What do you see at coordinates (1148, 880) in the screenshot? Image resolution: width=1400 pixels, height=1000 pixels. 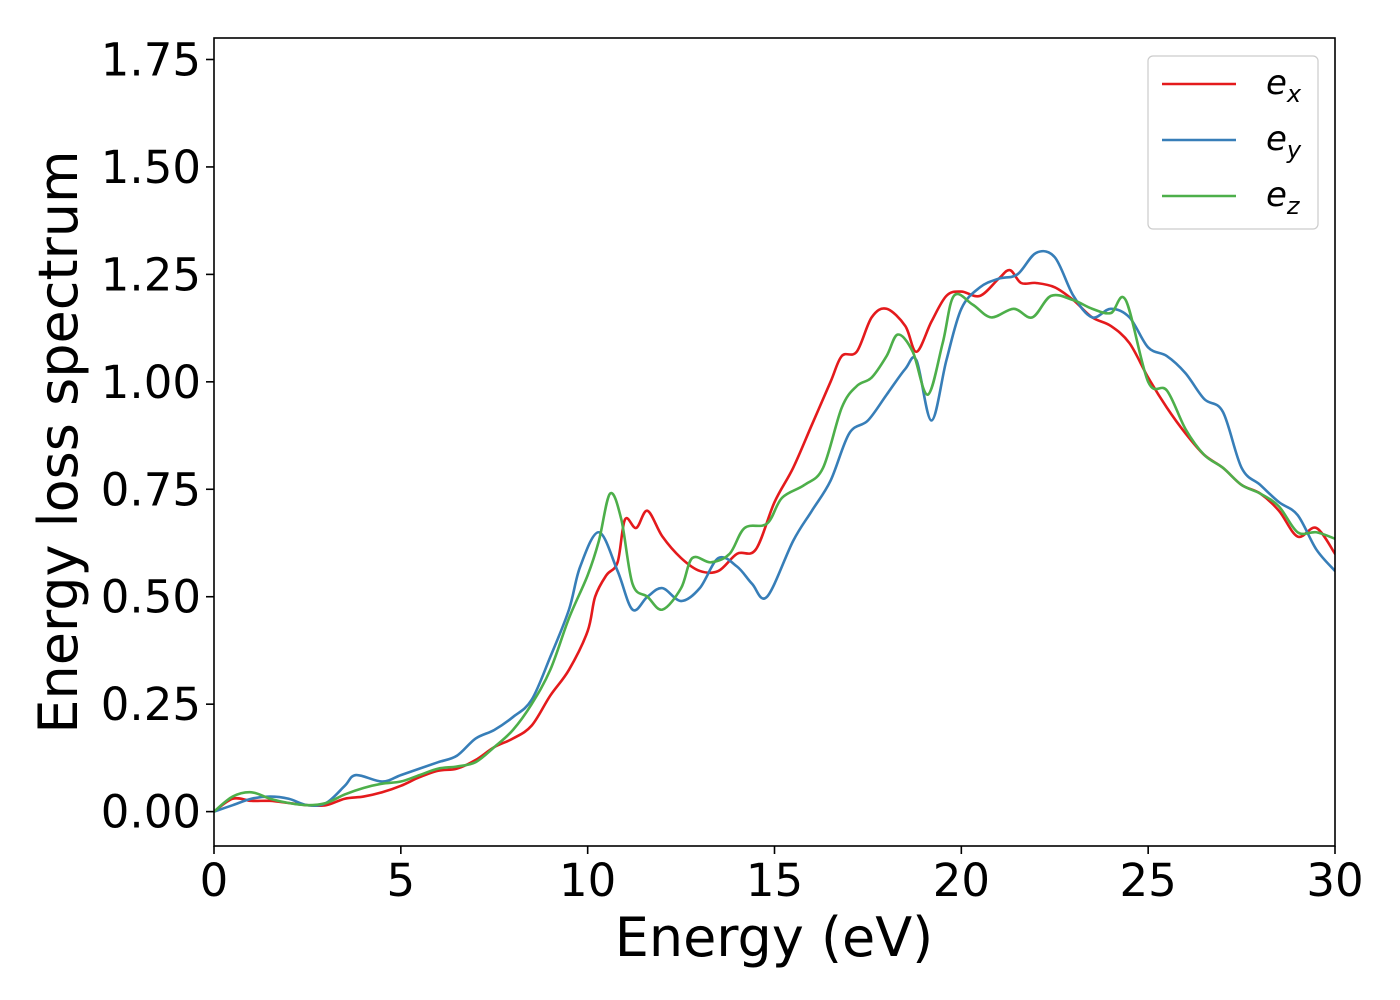 I see `x-tick-label: 25` at bounding box center [1148, 880].